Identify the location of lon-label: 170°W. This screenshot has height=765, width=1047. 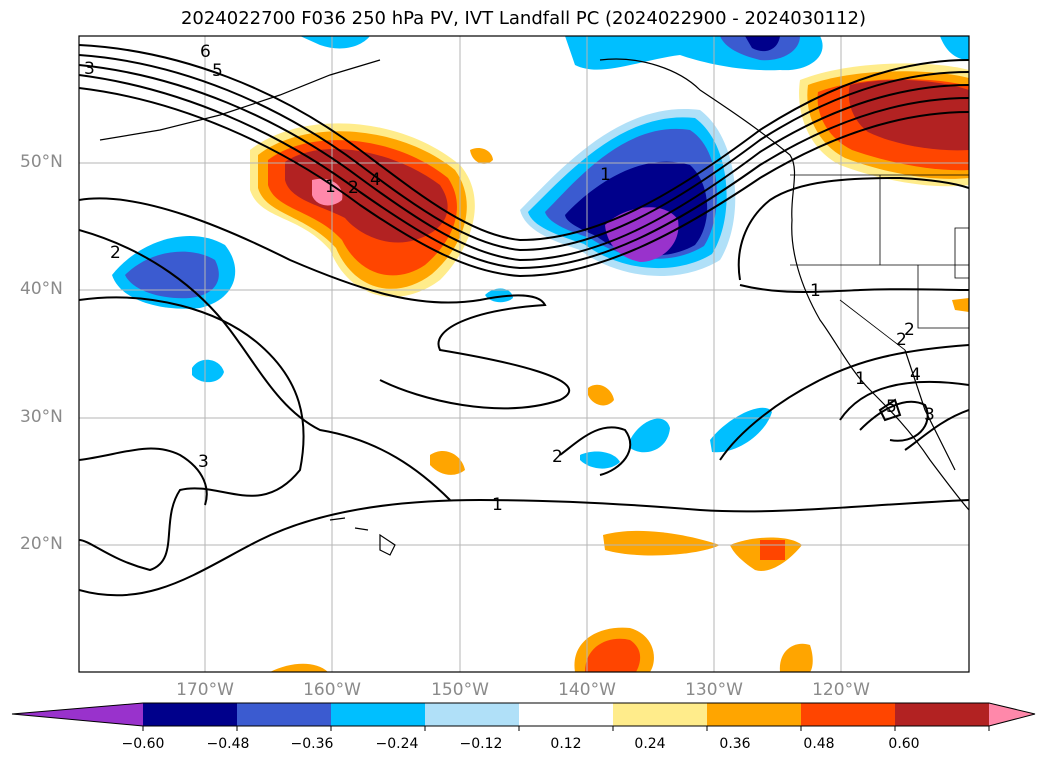
(205, 690).